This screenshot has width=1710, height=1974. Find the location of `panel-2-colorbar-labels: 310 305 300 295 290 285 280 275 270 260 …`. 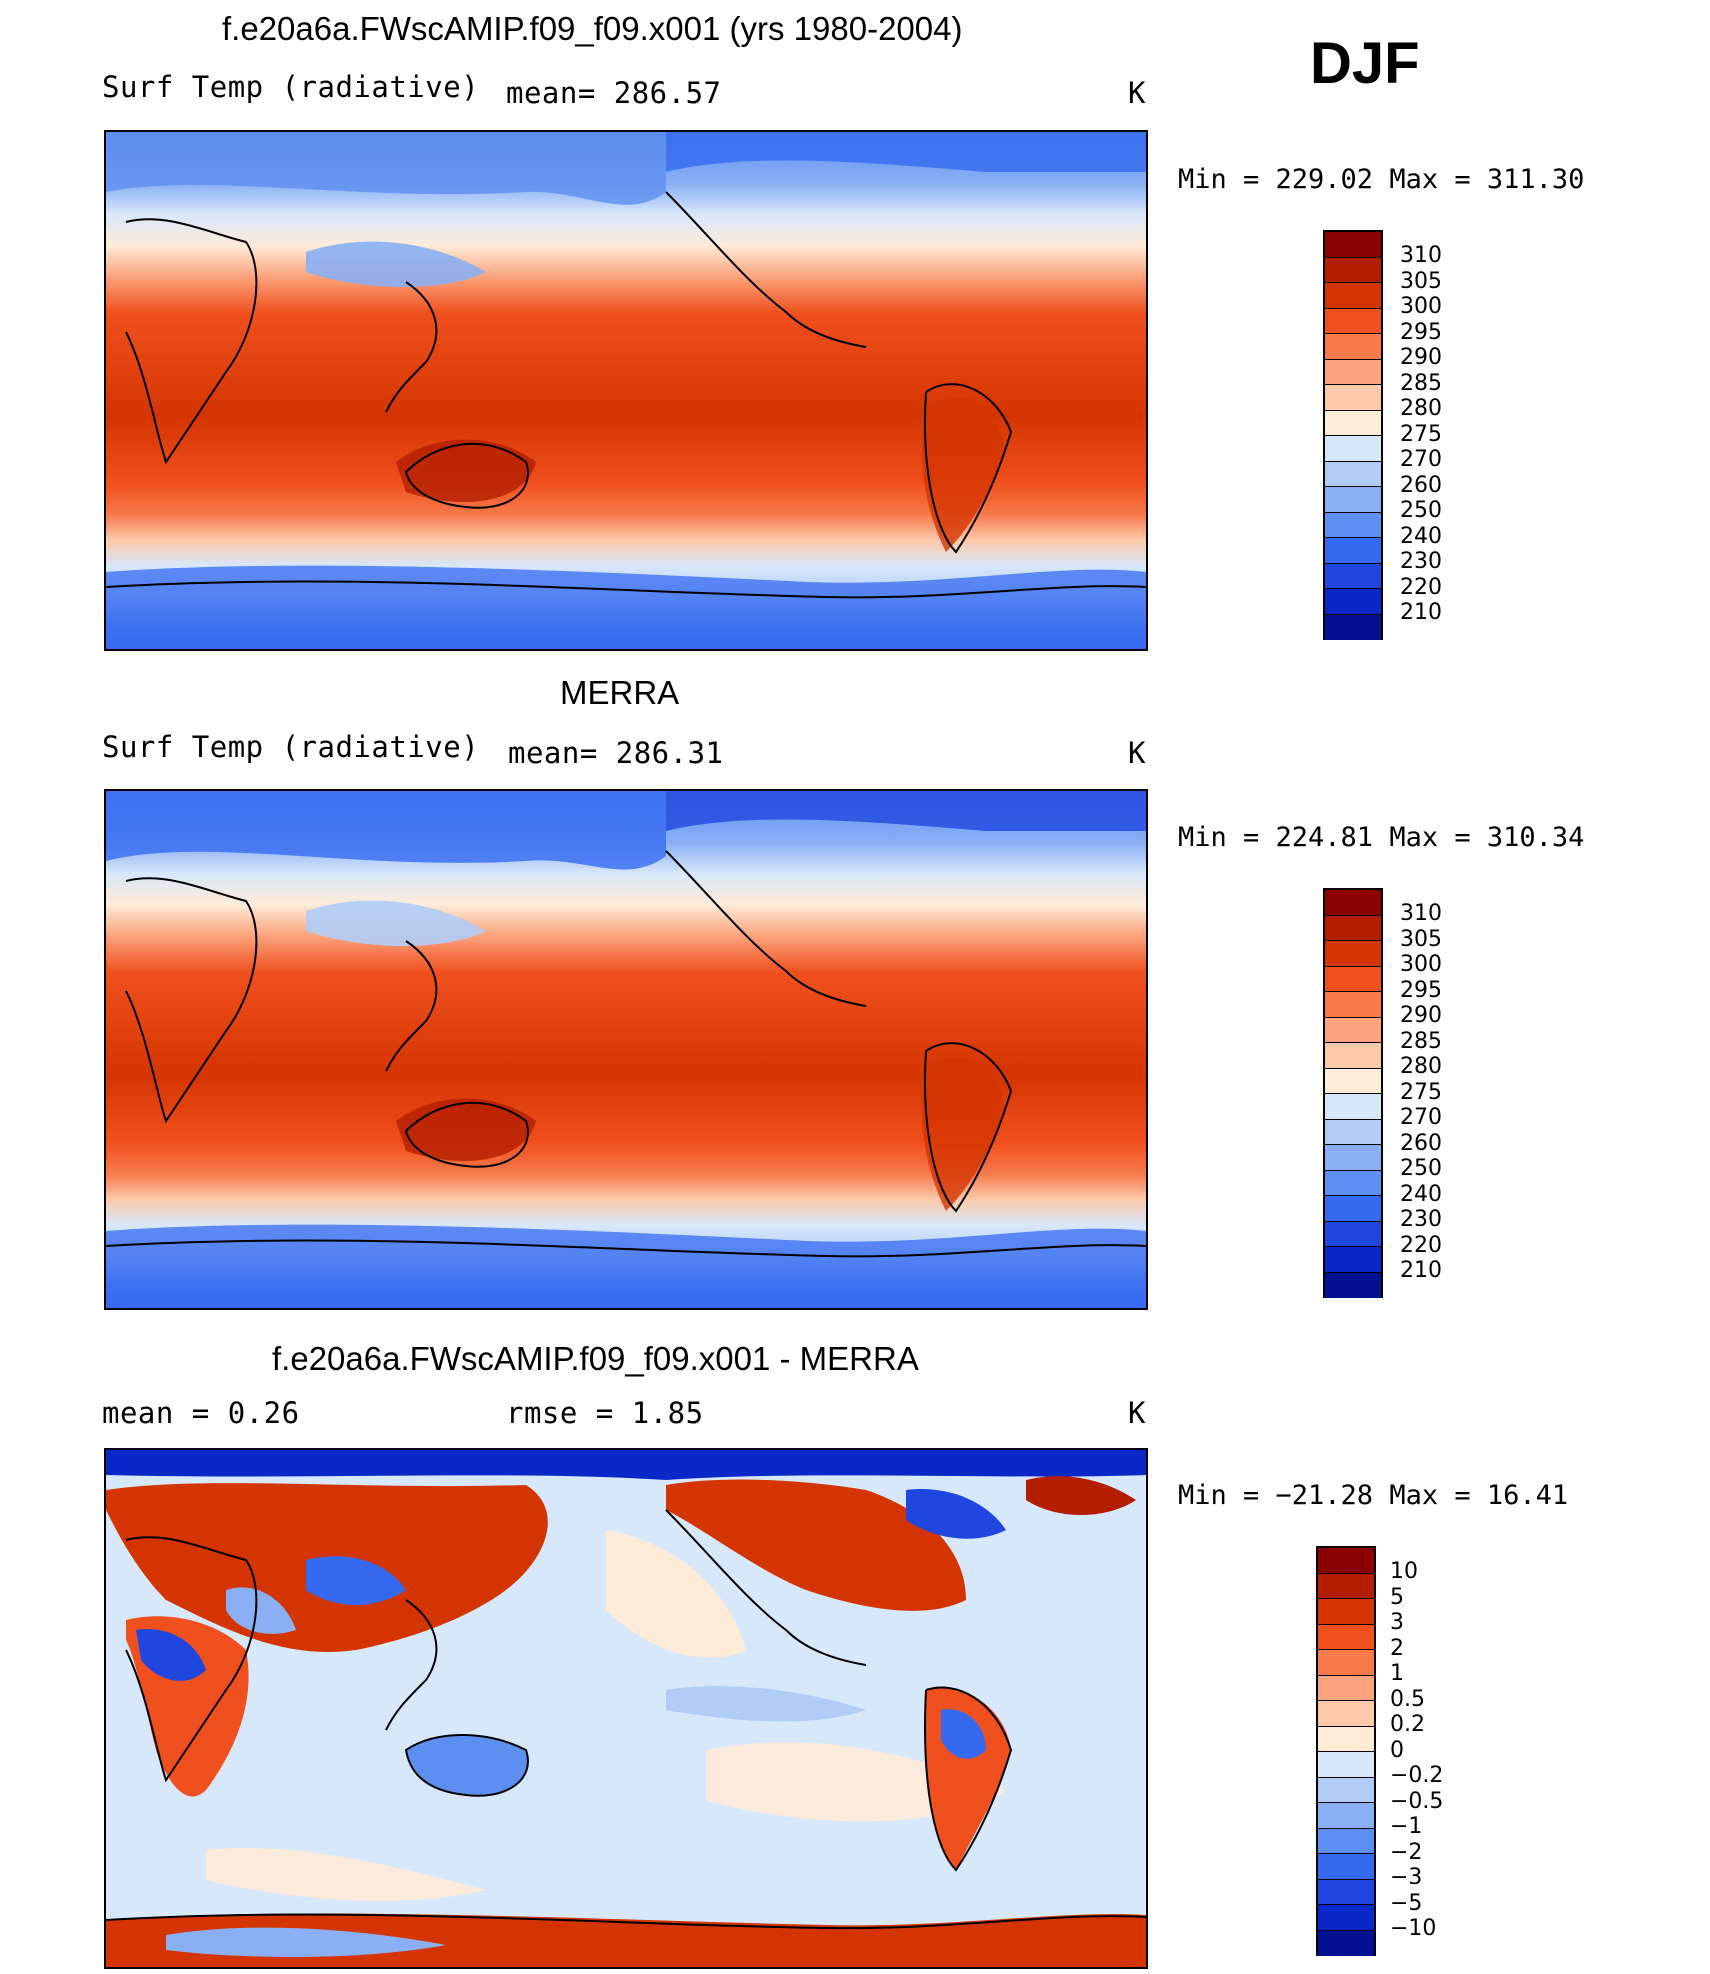

panel-2-colorbar-labels: 310 305 300 295 290 285 280 275 270 260 … is located at coordinates (1421, 1092).